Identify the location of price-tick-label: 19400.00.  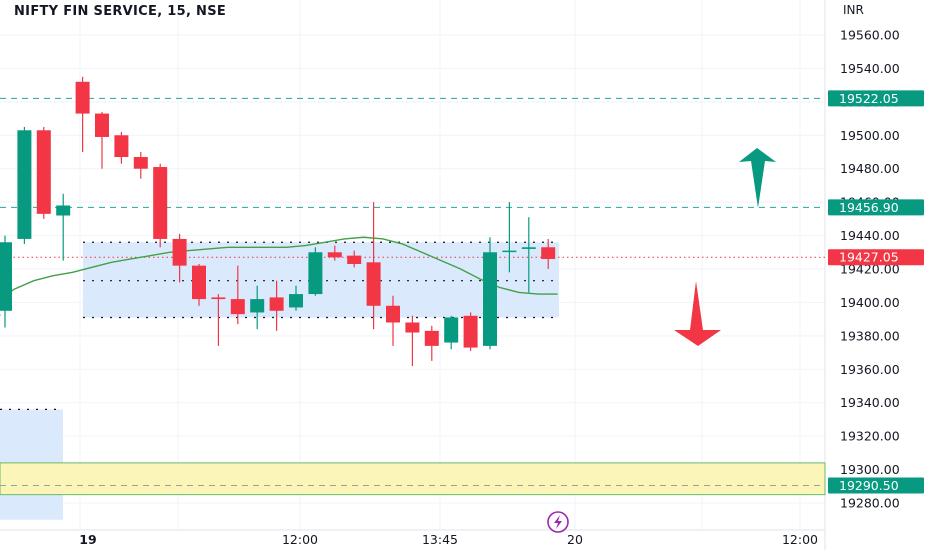
(870, 302).